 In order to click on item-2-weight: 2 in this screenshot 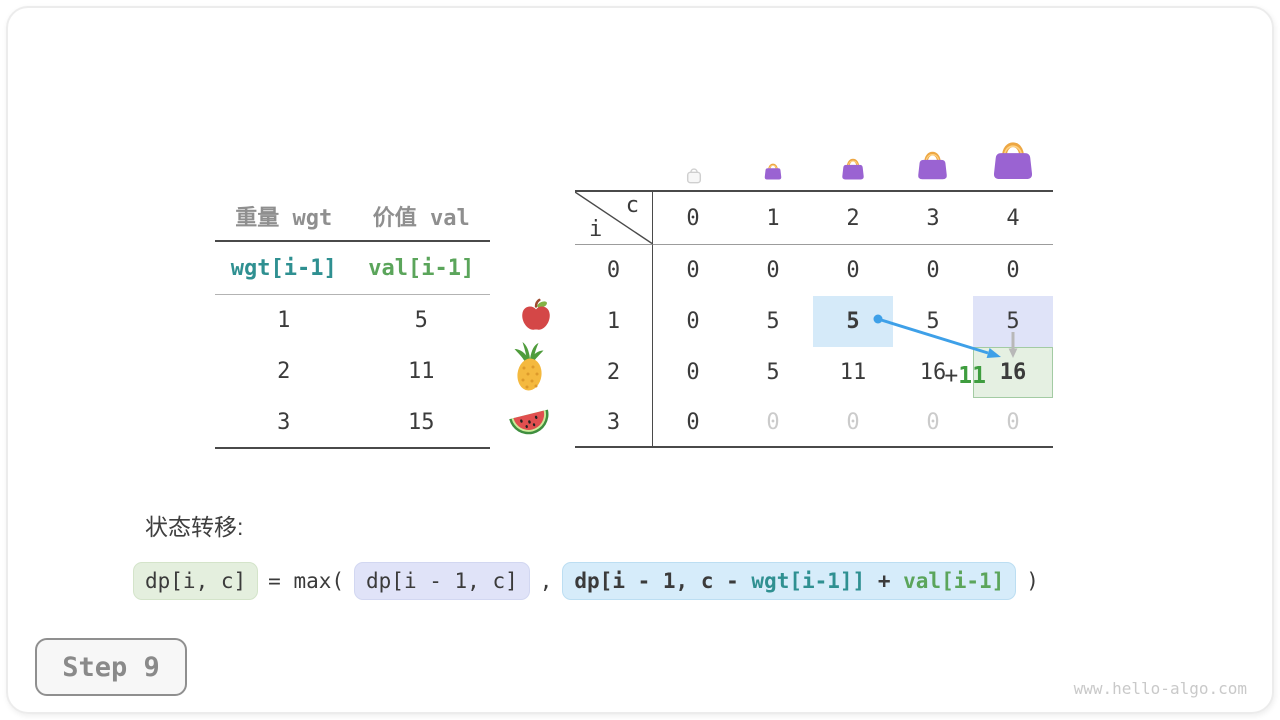, I will do `click(284, 371)`.